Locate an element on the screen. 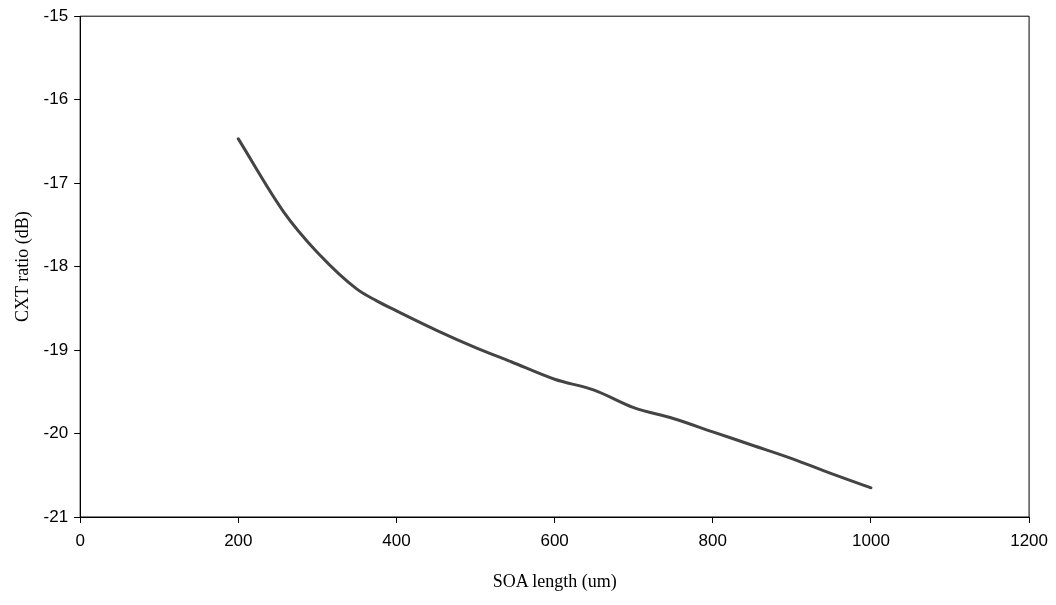 This screenshot has width=1056, height=605. x-tick-label: 1000 is located at coordinates (871, 540).